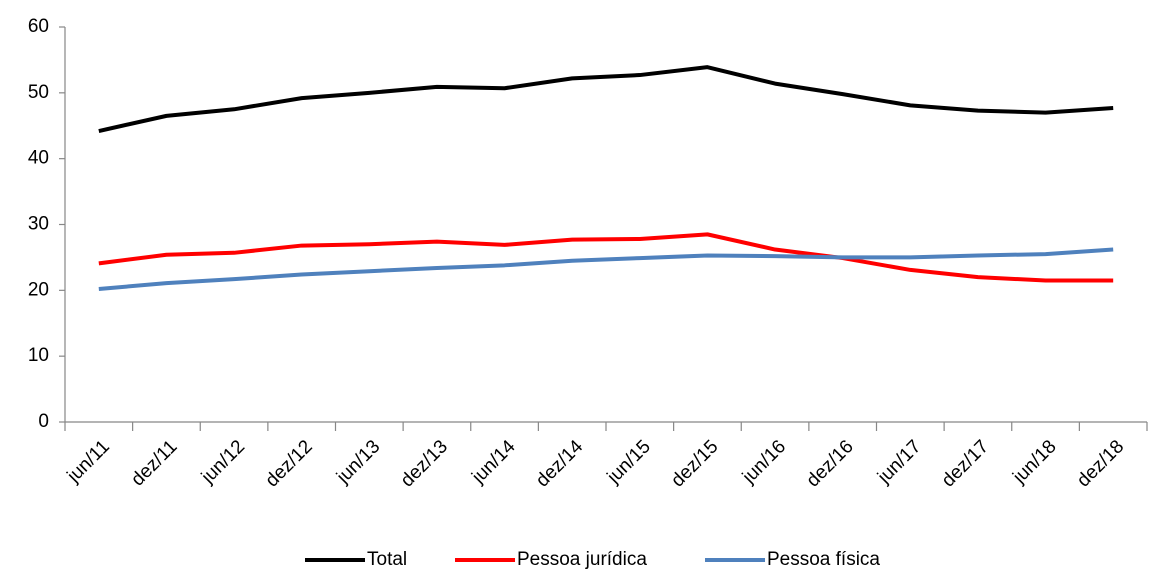 This screenshot has height=572, width=1165. What do you see at coordinates (358, 462) in the screenshot?
I see `x-tick-label: jun/13` at bounding box center [358, 462].